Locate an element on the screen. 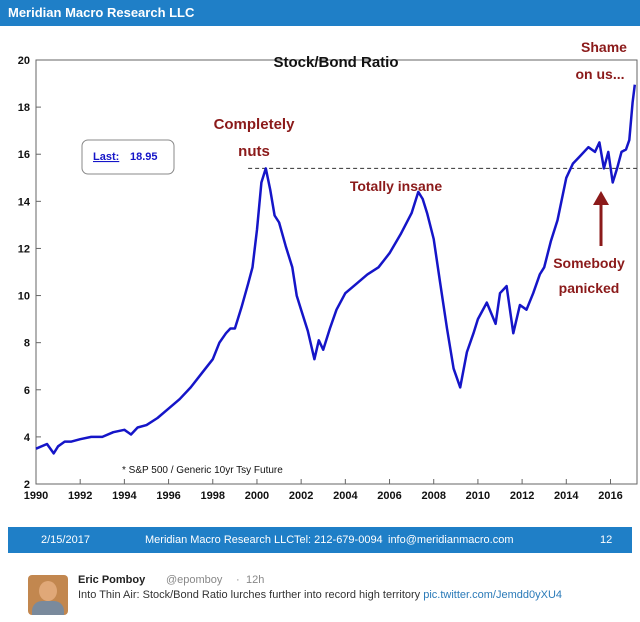  y-tick-label: 18 is located at coordinates (24, 108).